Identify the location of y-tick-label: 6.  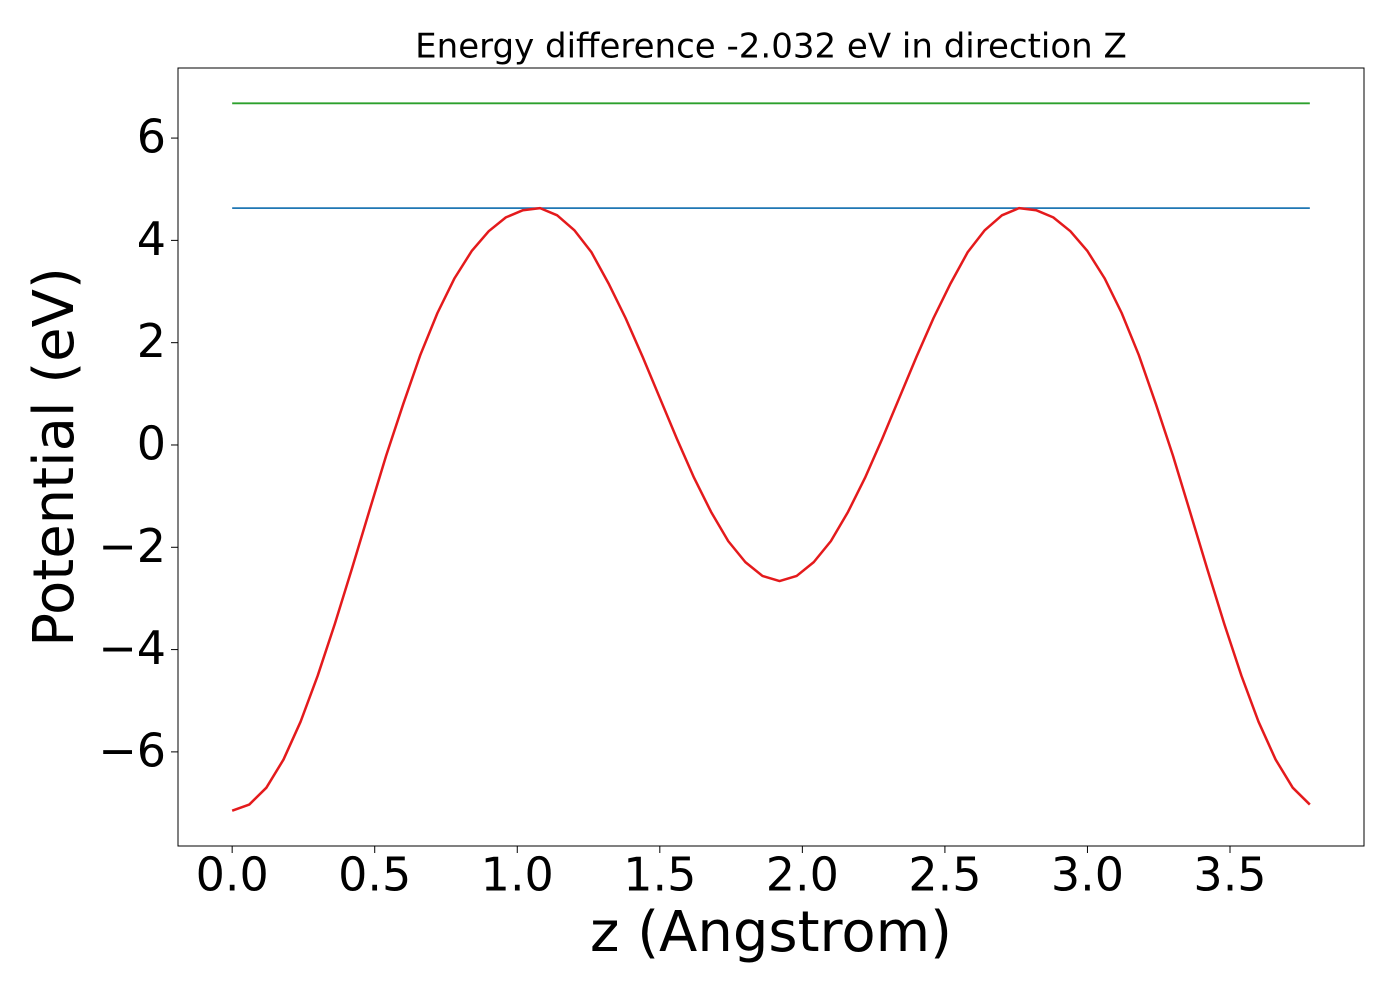
(151, 137).